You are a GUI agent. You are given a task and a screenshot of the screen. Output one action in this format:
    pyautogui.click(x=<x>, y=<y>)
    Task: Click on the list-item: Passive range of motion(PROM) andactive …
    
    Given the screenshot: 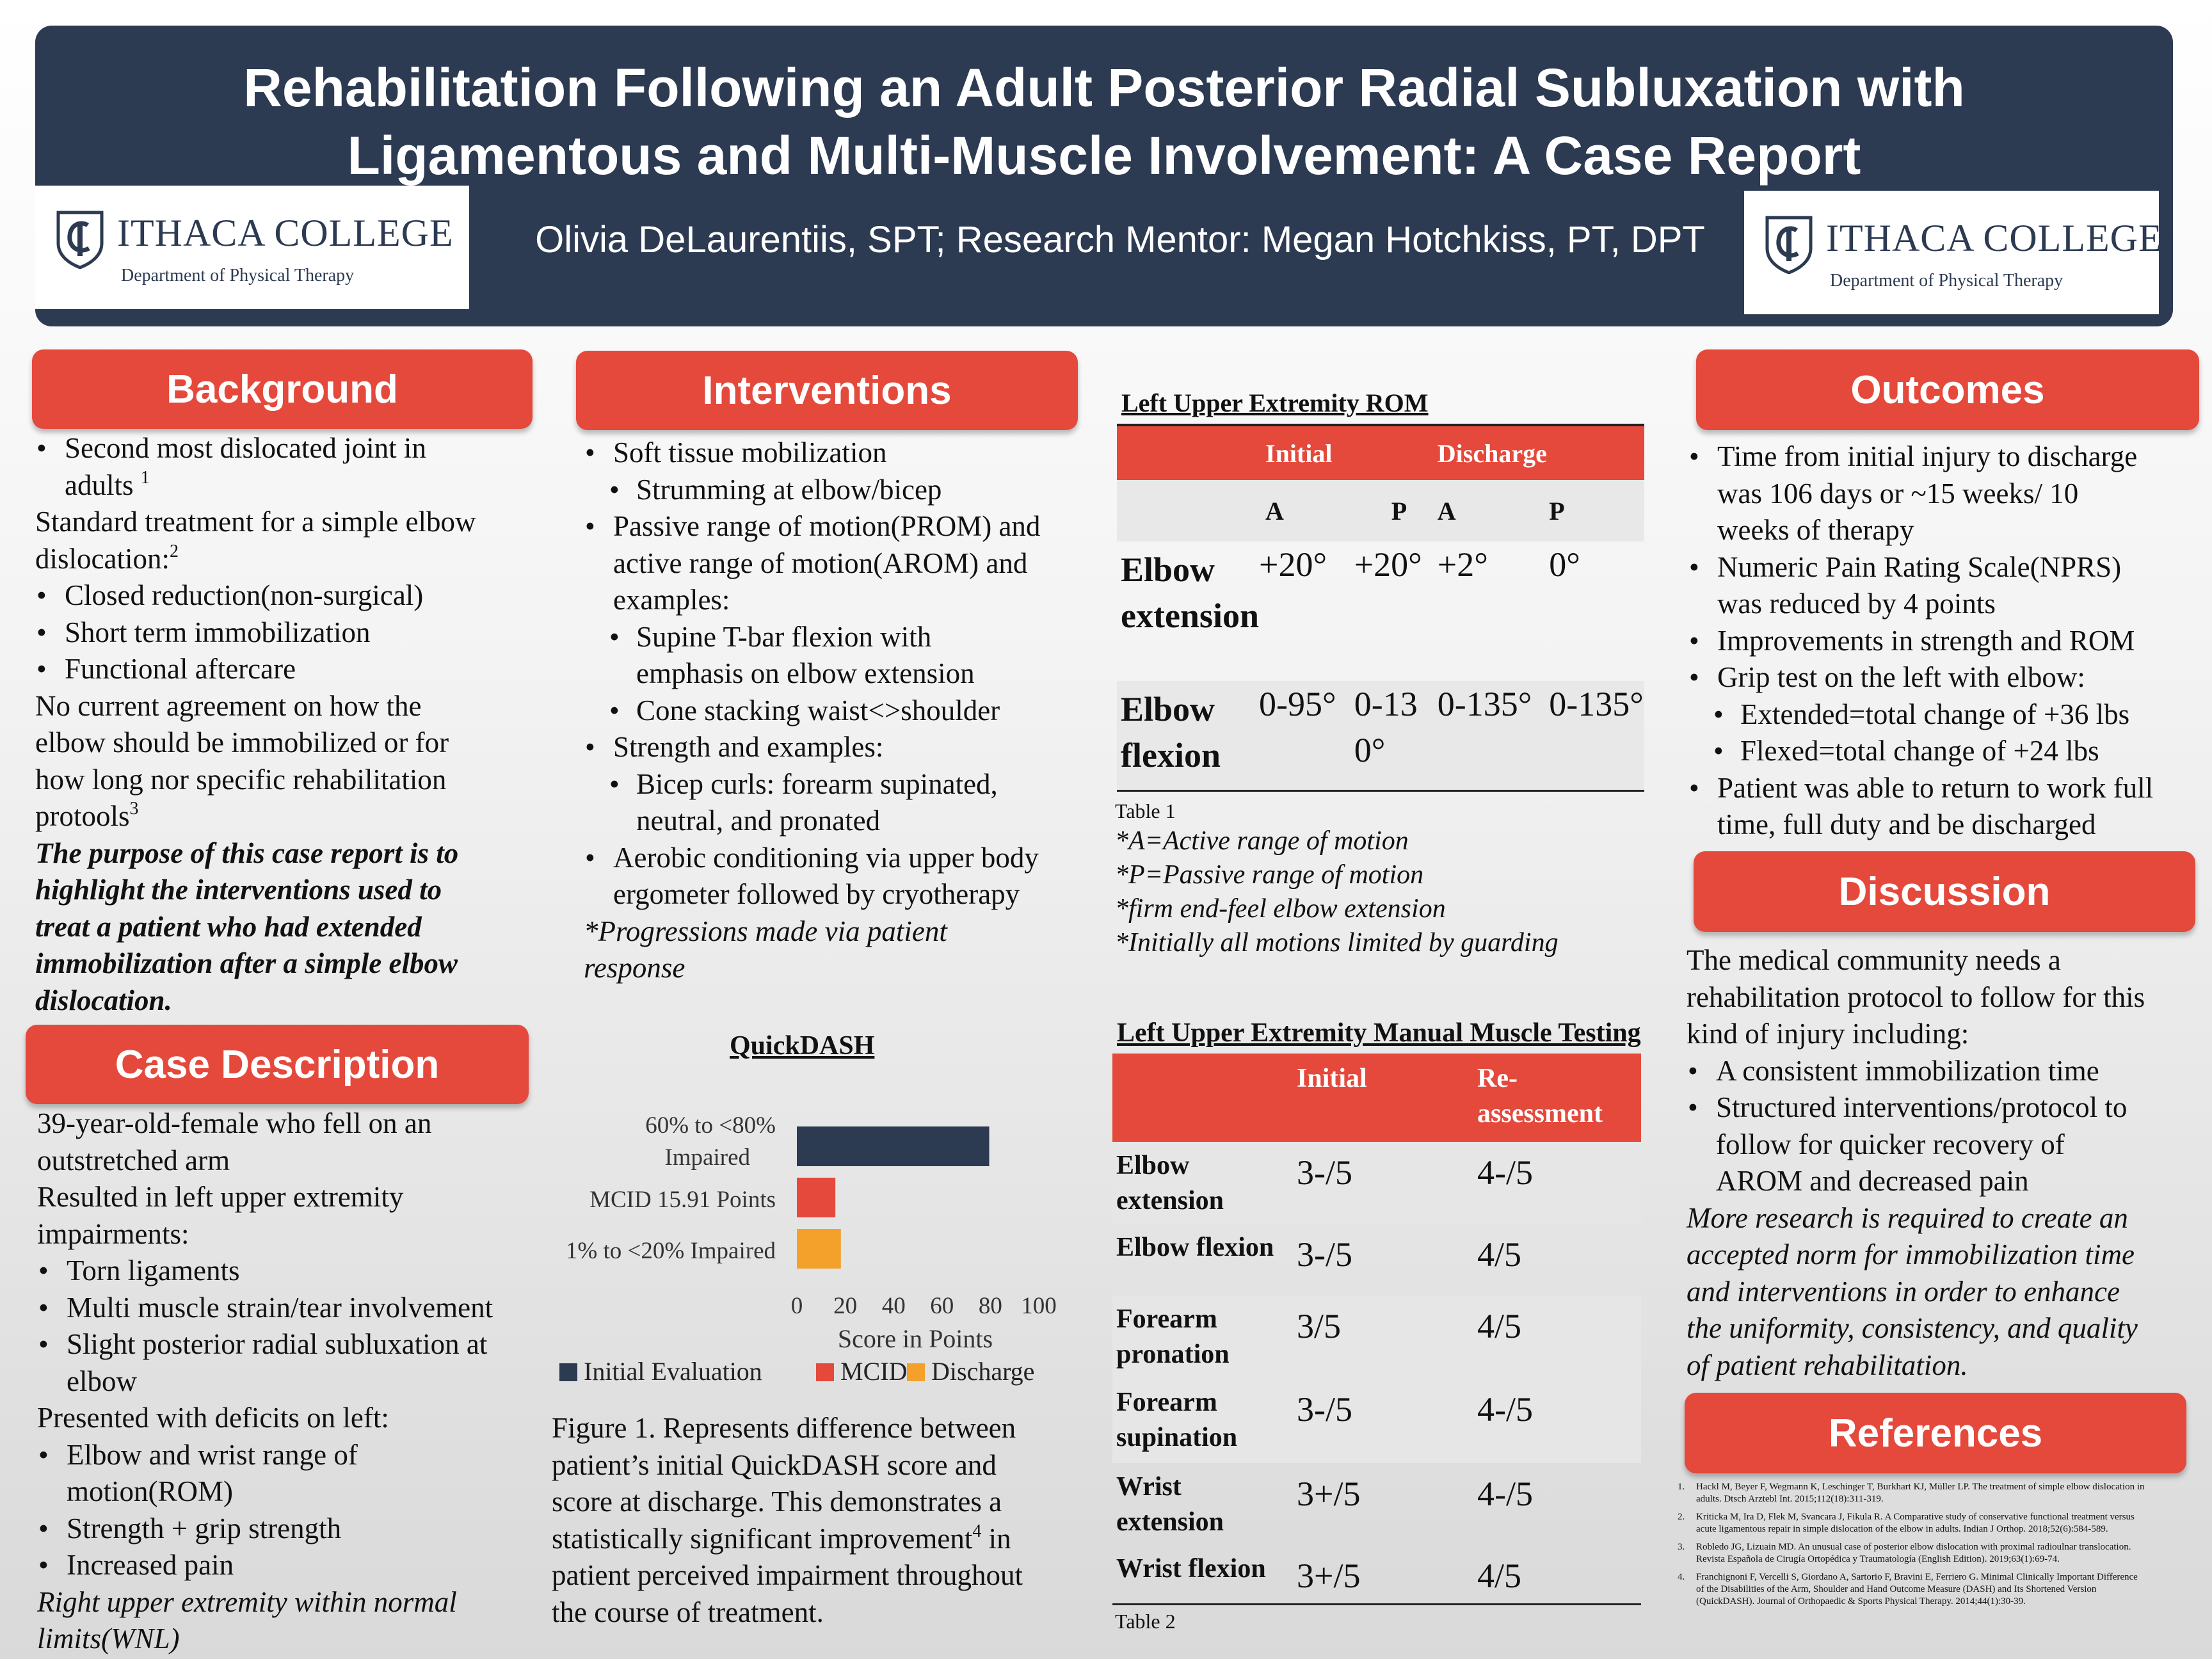 What is the action you would take?
    pyautogui.click(x=836, y=563)
    